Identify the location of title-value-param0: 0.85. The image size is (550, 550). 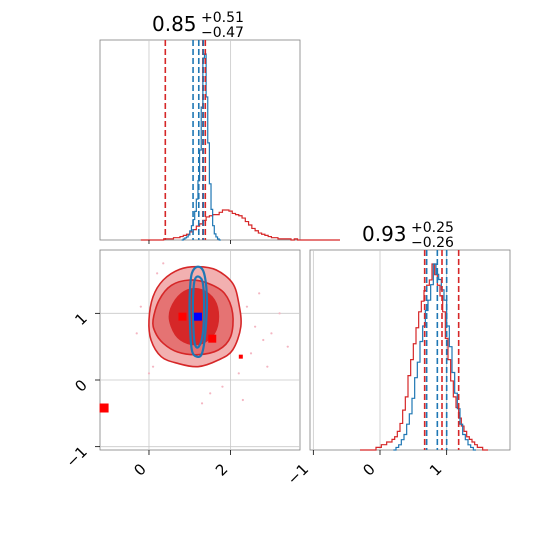
(174, 24).